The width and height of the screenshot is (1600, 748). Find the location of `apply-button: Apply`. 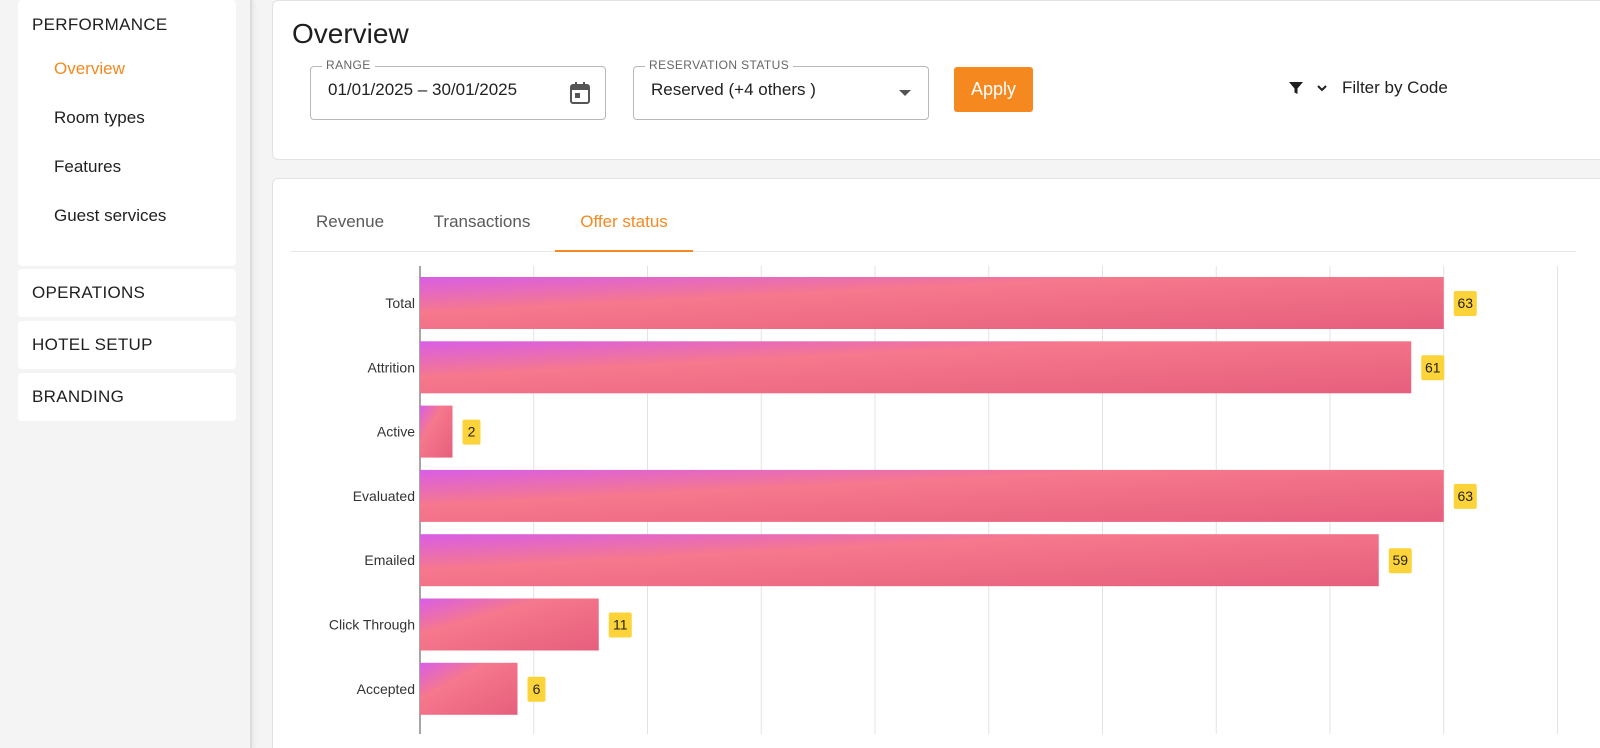

apply-button: Apply is located at coordinates (993, 89).